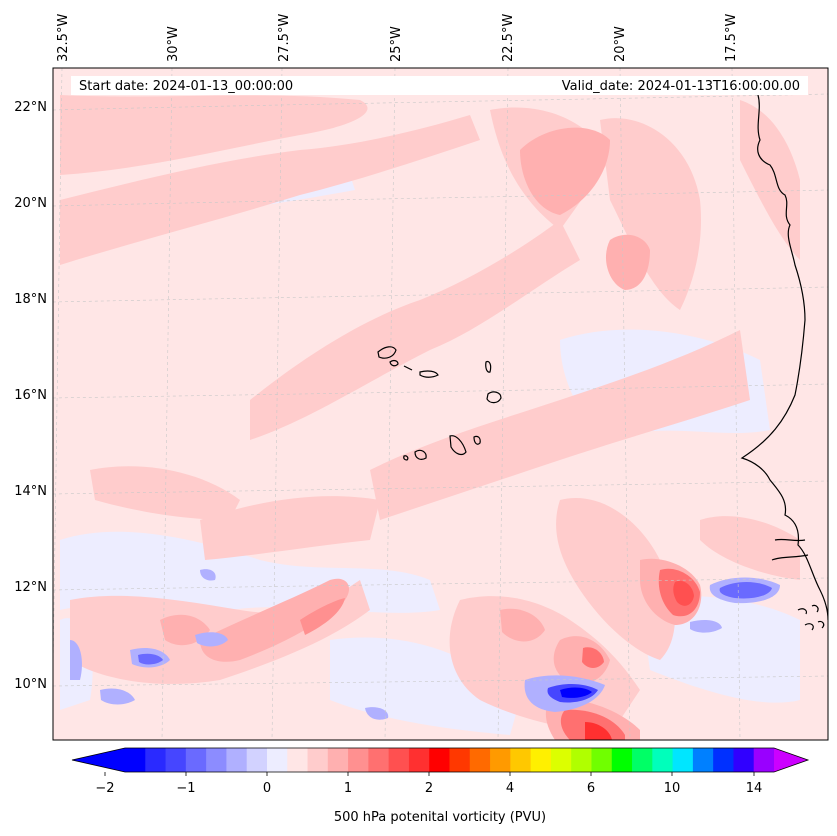 The width and height of the screenshot is (837, 836). I want to click on colorbar-tick-label: 10, so click(672, 788).